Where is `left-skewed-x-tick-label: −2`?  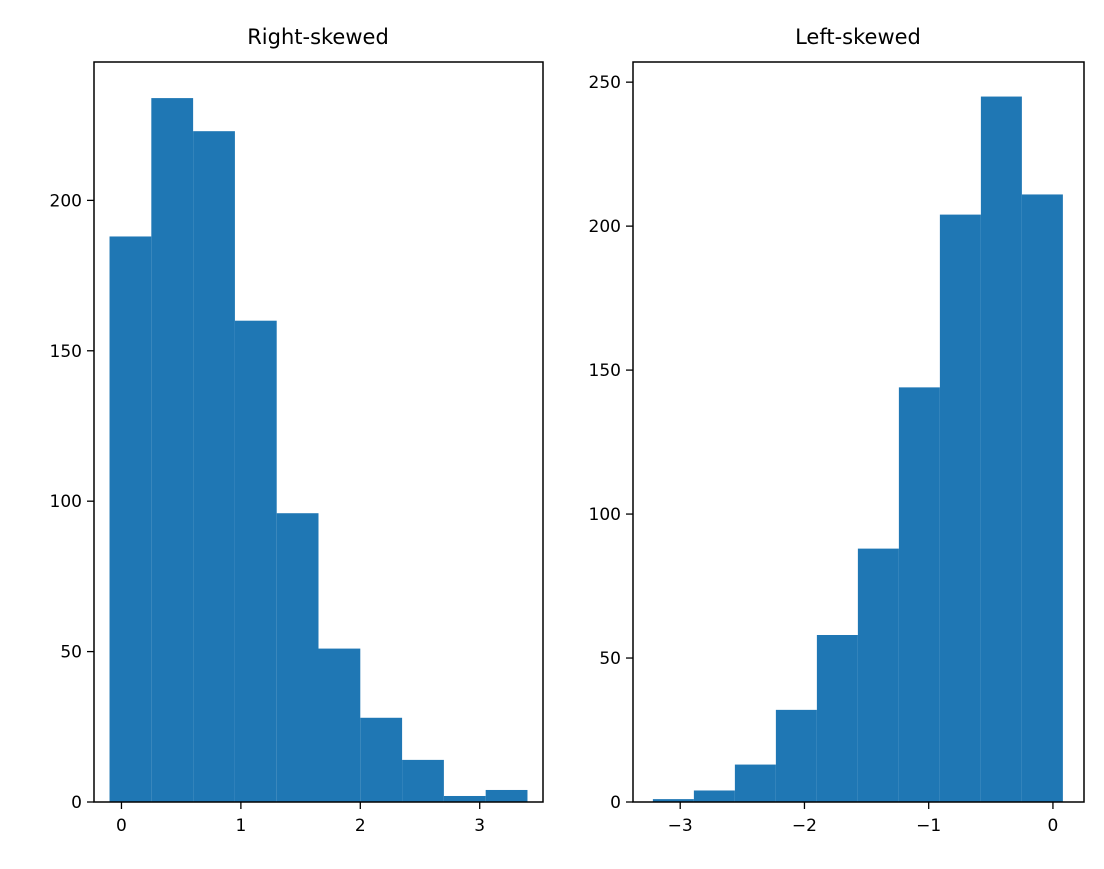 left-skewed-x-tick-label: −2 is located at coordinates (804, 826).